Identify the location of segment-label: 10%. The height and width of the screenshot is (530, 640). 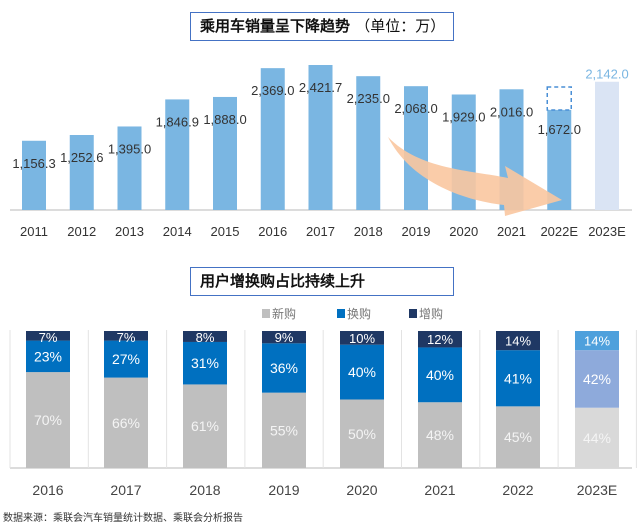
(362, 338).